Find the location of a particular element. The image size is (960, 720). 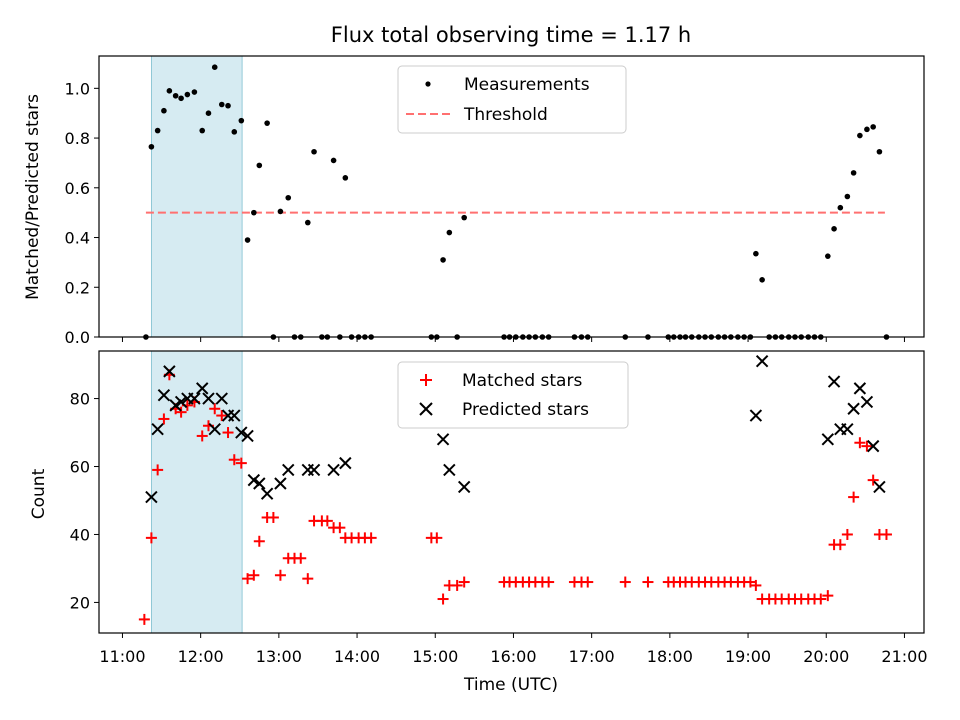

ratio-legend-box is located at coordinates (512, 99).